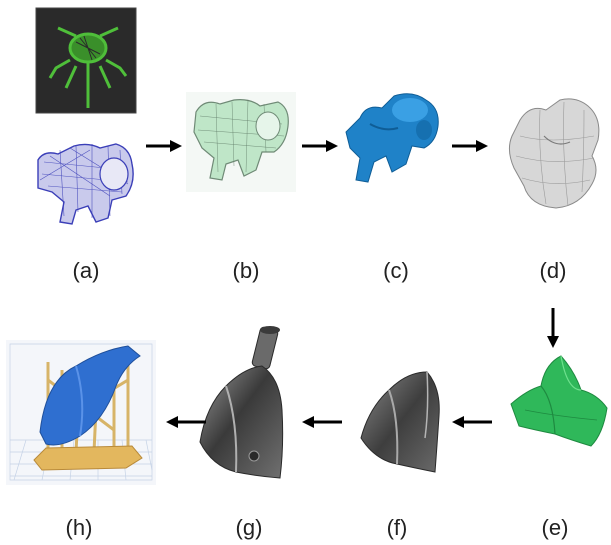 This screenshot has height=545, width=611. What do you see at coordinates (397, 527) in the screenshot?
I see `label-f: (f)` at bounding box center [397, 527].